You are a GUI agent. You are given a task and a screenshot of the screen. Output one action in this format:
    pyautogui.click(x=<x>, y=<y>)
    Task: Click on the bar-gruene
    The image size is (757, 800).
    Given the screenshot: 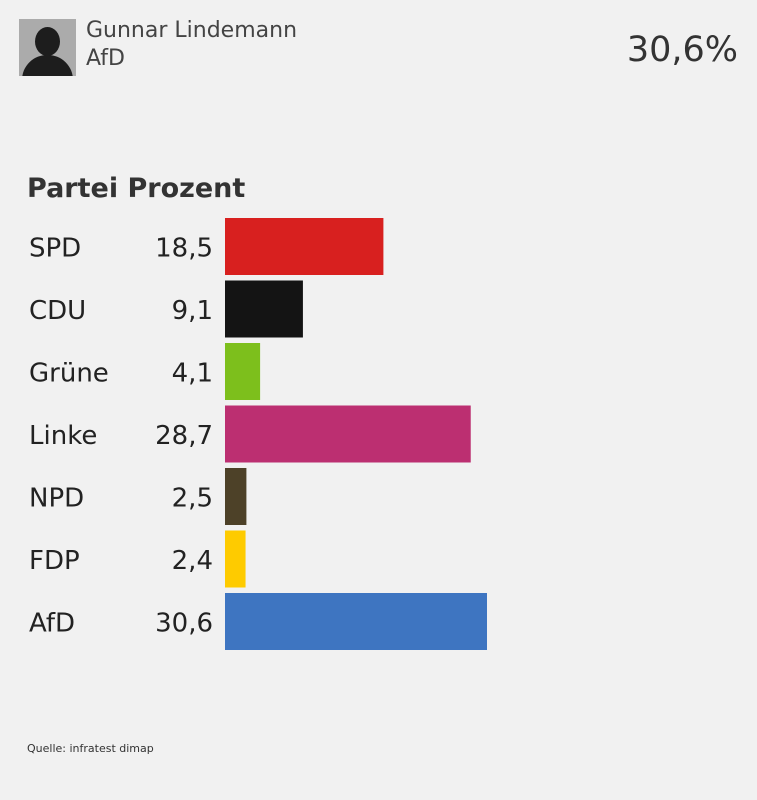 What is the action you would take?
    pyautogui.click(x=243, y=371)
    